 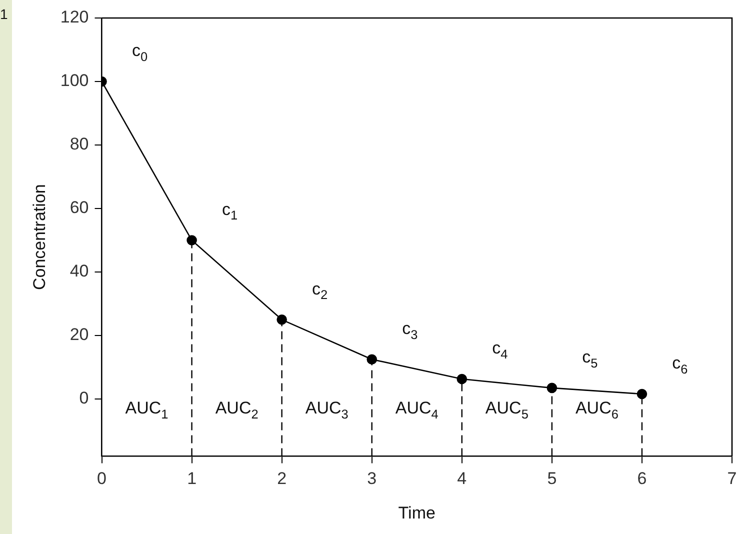 I want to click on y-tick-label: 20, so click(x=79, y=334).